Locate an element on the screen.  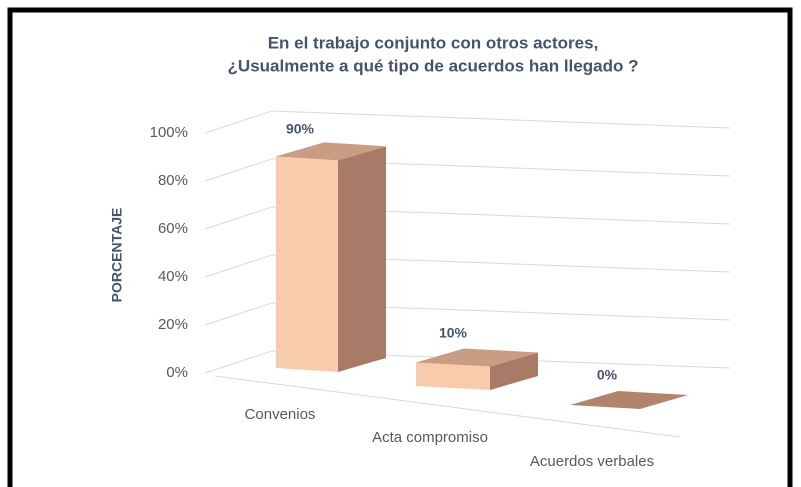
floor-line is located at coordinates (447, 406).